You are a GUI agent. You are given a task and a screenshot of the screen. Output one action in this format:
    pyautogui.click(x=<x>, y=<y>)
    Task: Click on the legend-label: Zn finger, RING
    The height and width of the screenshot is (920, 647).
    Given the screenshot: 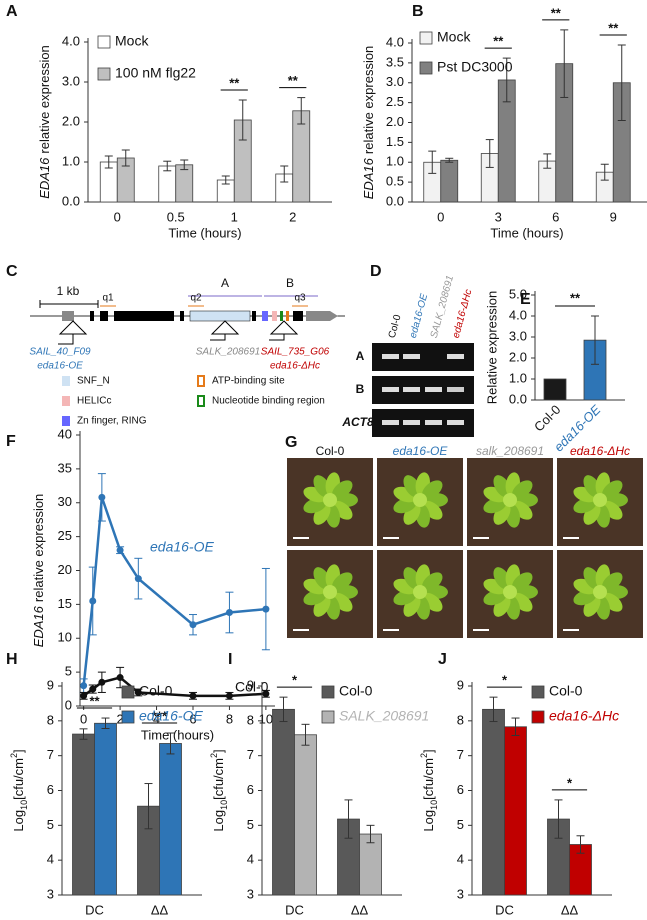 What is the action you would take?
    pyautogui.click(x=112, y=421)
    